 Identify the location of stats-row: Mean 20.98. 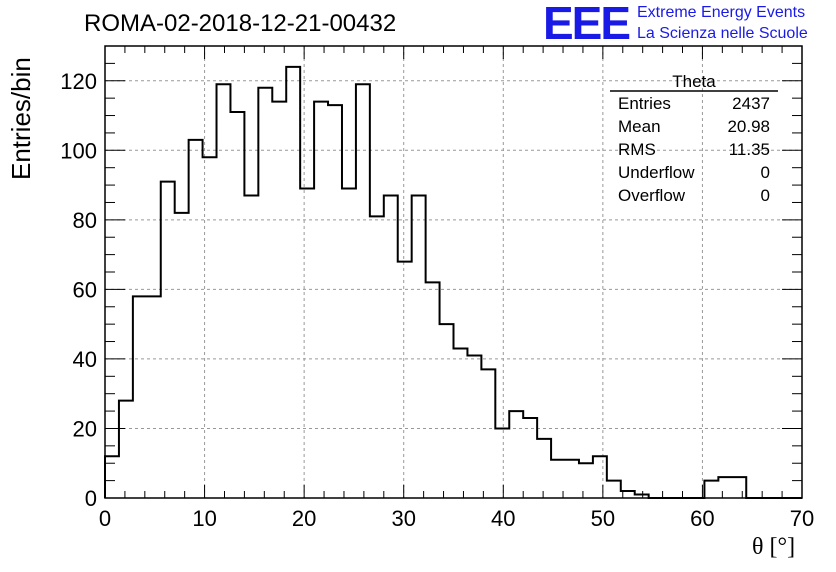
(694, 127).